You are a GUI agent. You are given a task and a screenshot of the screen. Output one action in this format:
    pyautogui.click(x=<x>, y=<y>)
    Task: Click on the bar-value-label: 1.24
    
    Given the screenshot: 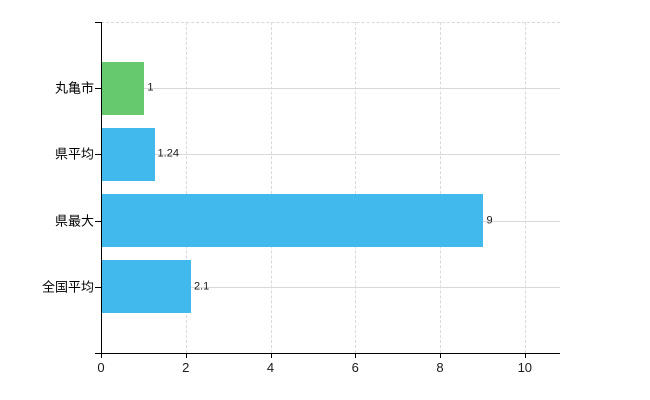 What is the action you would take?
    pyautogui.click(x=168, y=153)
    